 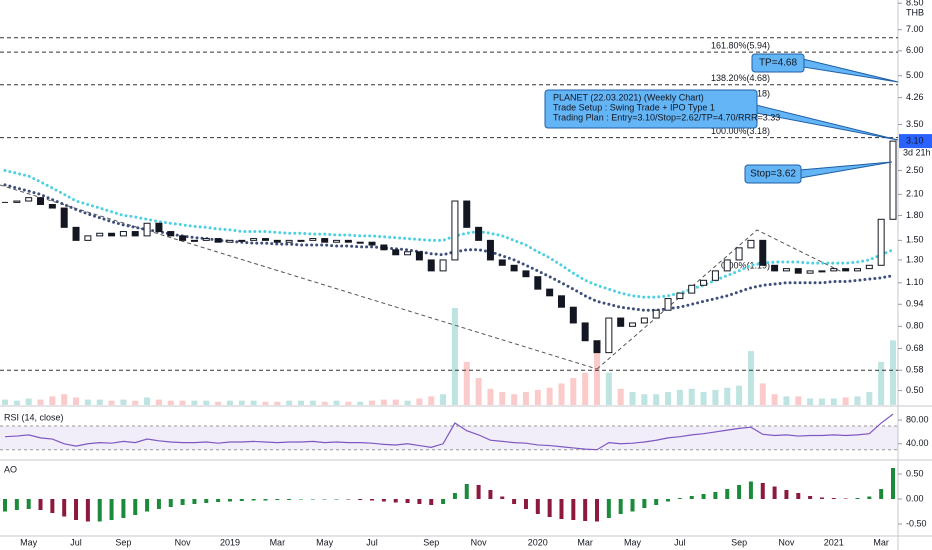 I want to click on pane-title: RSI (14, close), so click(x=34, y=417).